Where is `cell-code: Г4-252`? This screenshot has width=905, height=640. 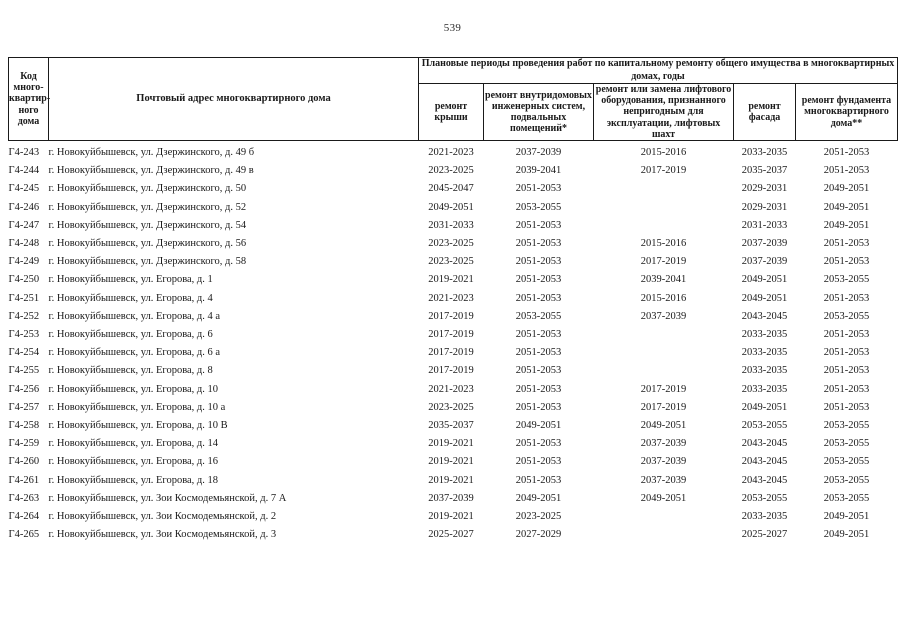
cell-code: Г4-252 is located at coordinates (24, 316).